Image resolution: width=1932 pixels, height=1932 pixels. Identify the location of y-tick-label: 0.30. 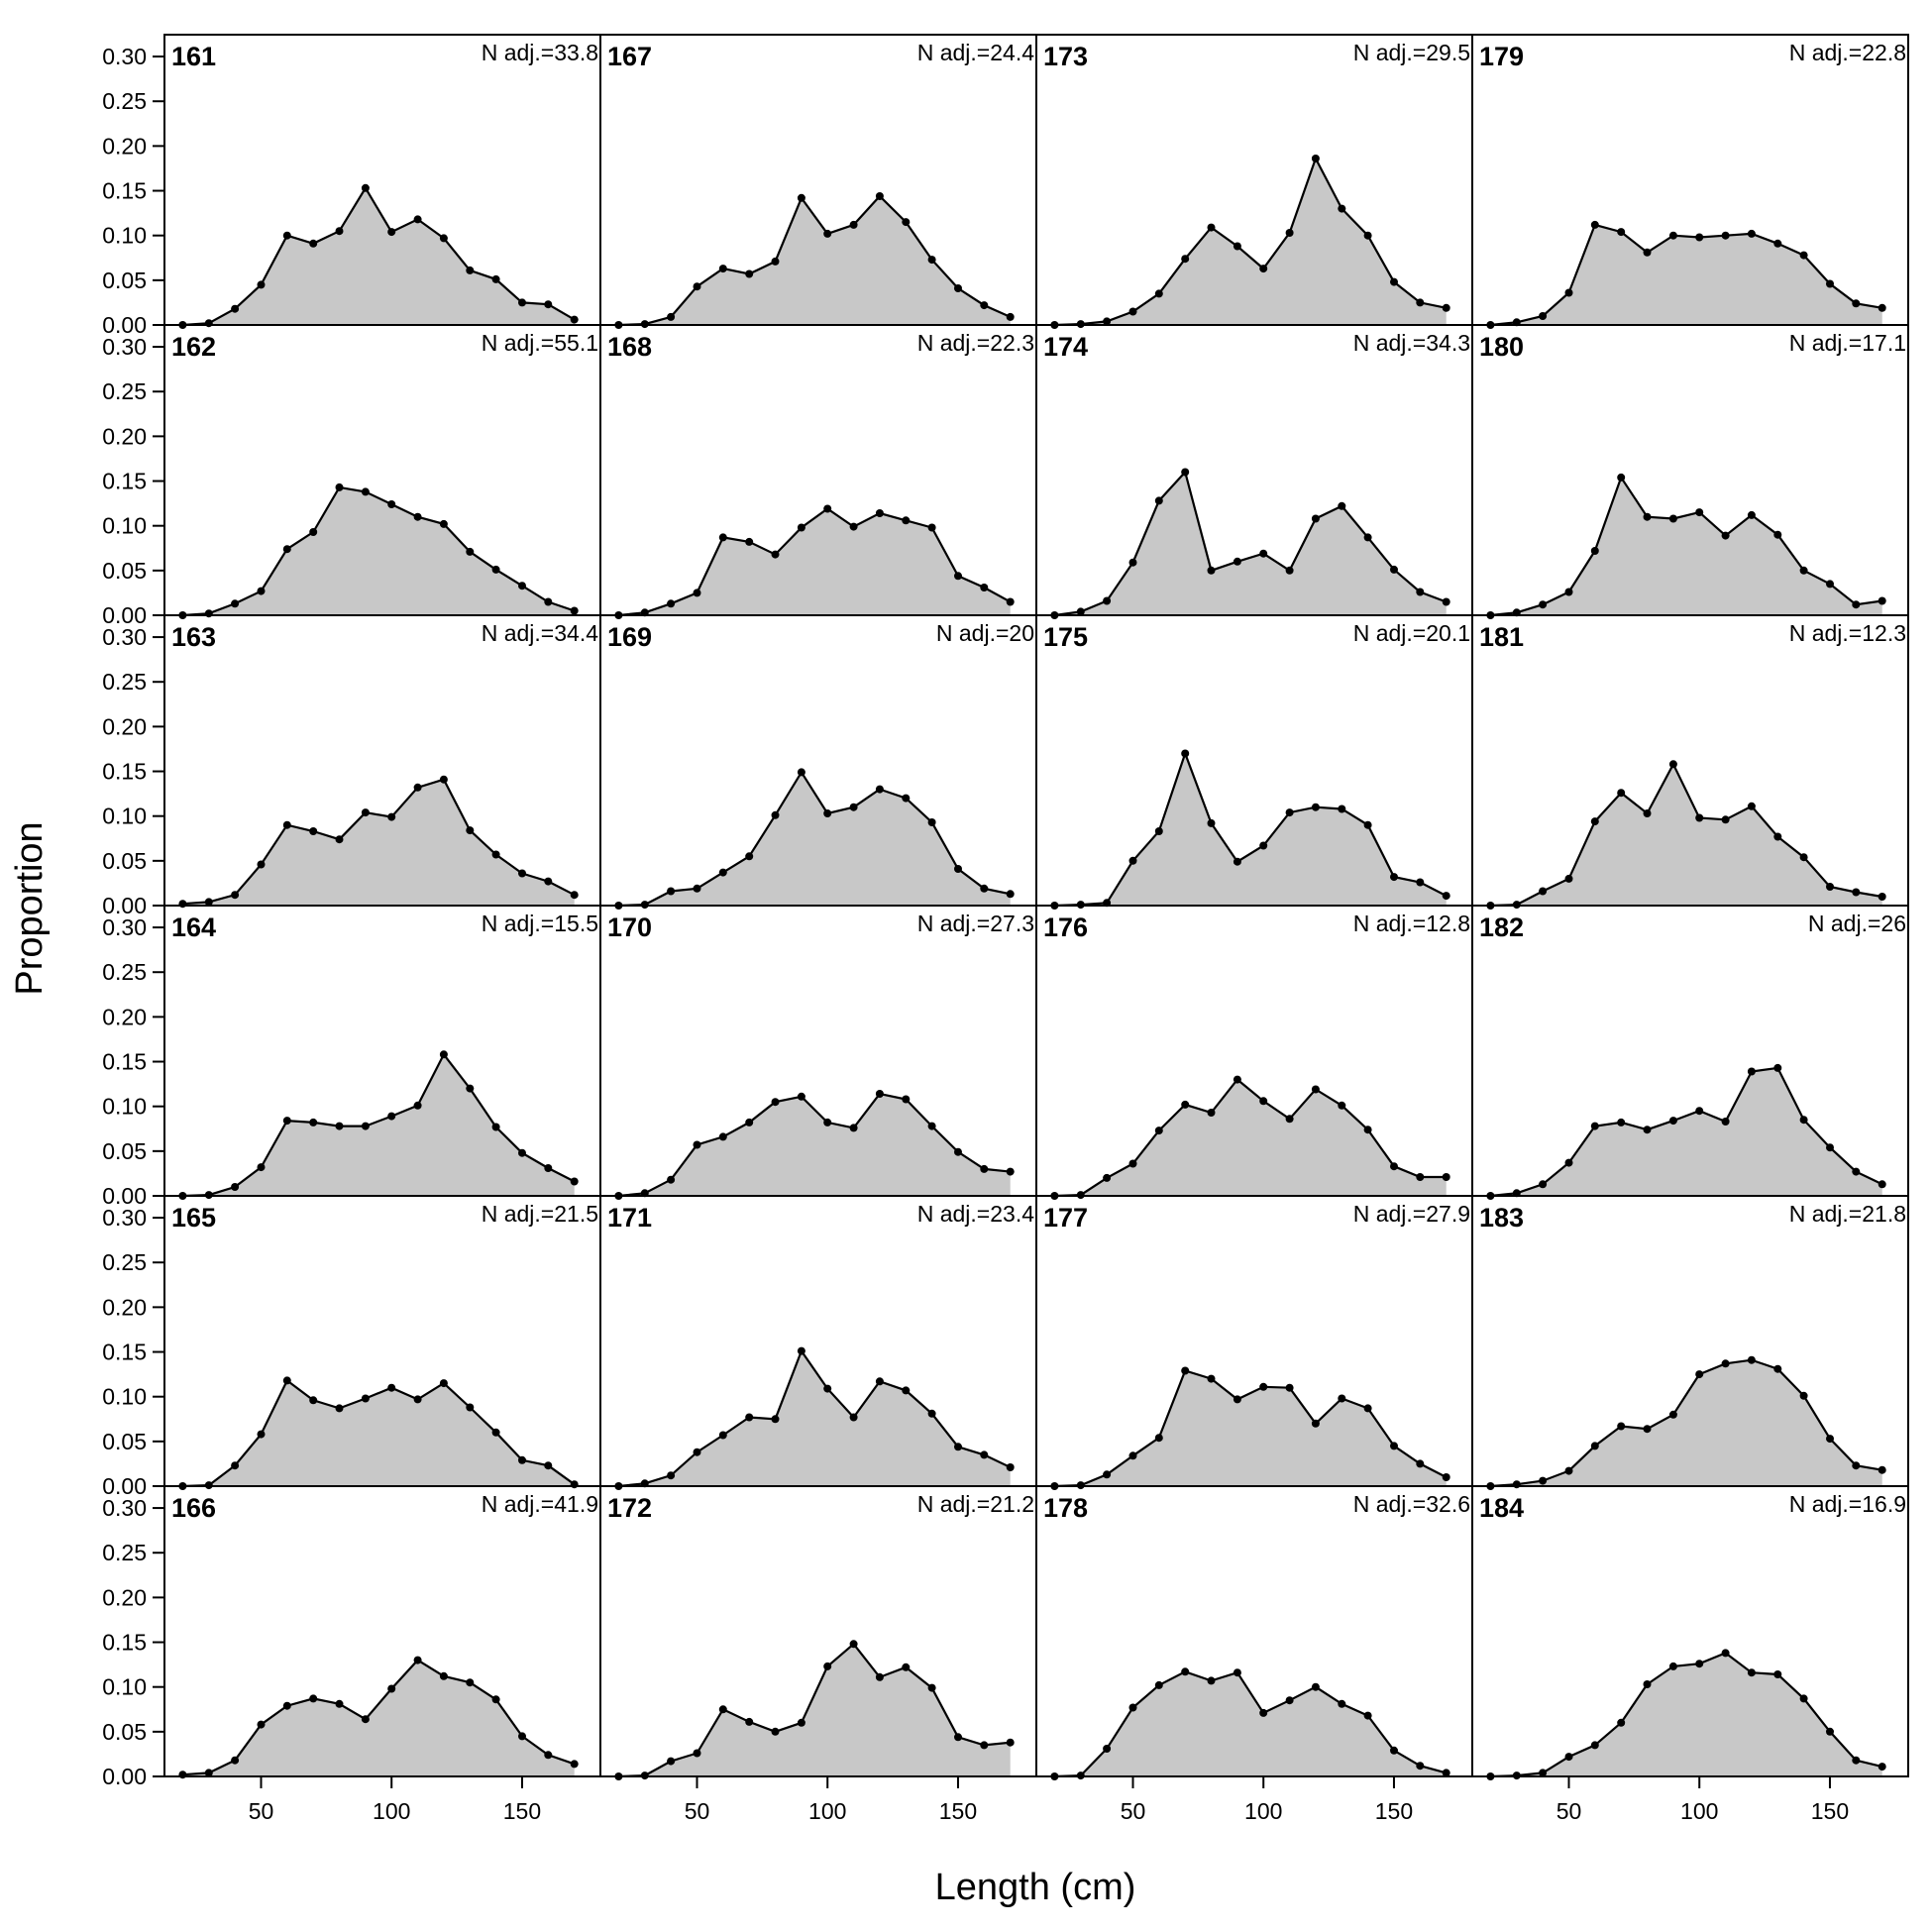
(124, 1508).